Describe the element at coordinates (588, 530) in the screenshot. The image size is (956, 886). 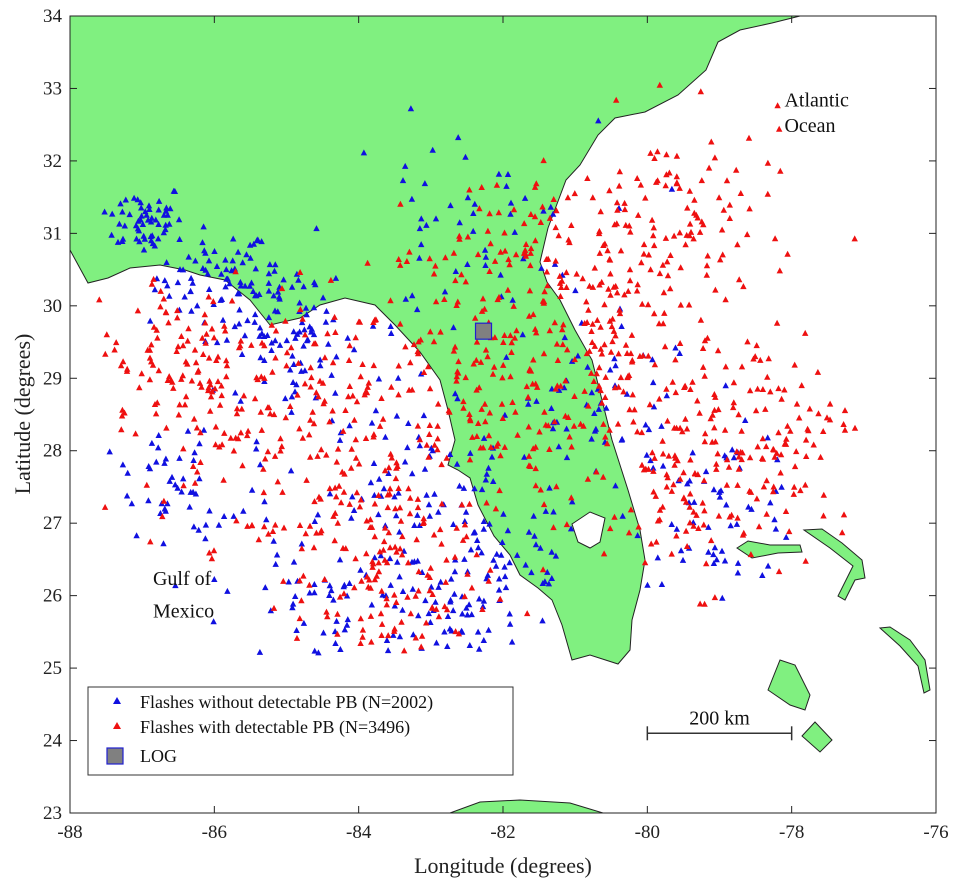
I see `lake-okeechobee` at that location.